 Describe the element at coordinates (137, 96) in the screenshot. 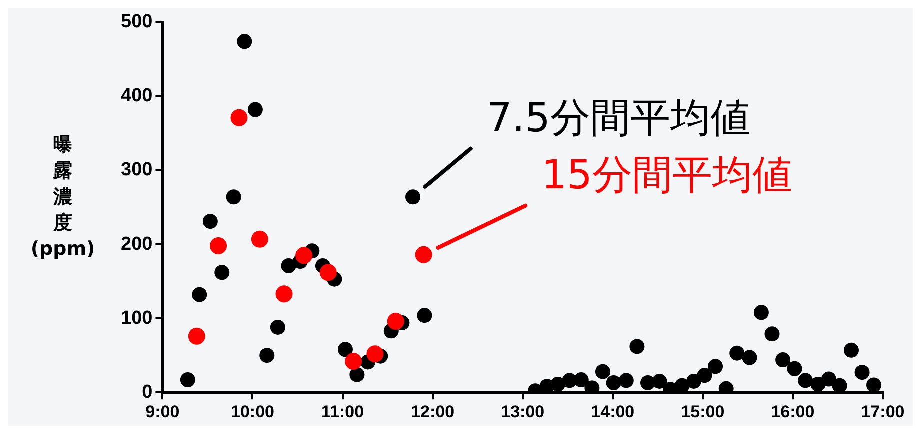

I see `y-tick-label: 400` at that location.